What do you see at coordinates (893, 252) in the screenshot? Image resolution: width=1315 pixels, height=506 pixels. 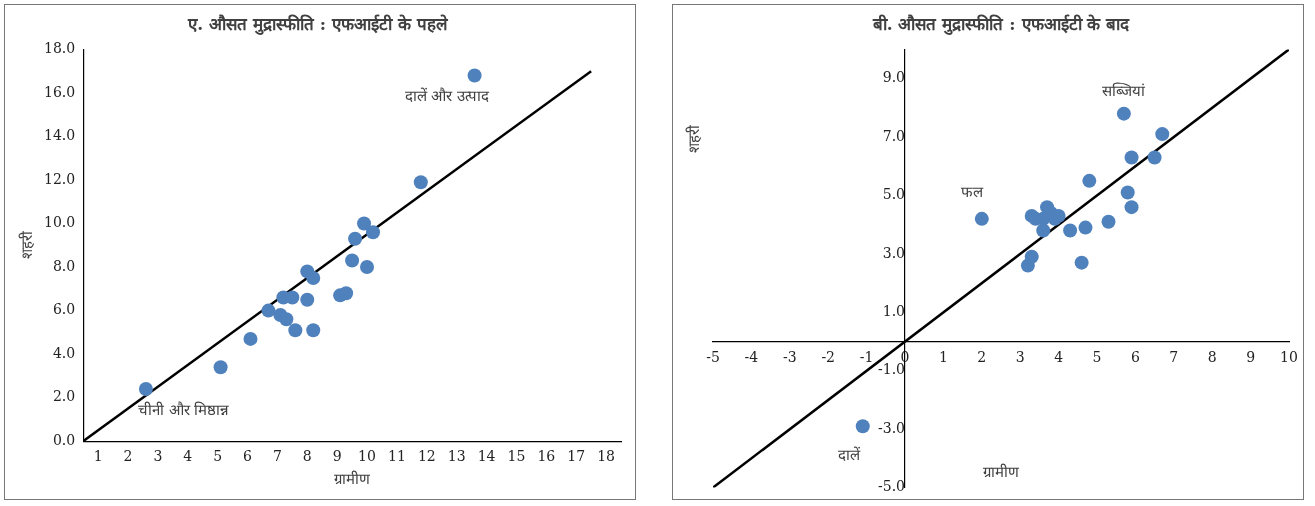 I see `y-tick-label: 3.0` at bounding box center [893, 252].